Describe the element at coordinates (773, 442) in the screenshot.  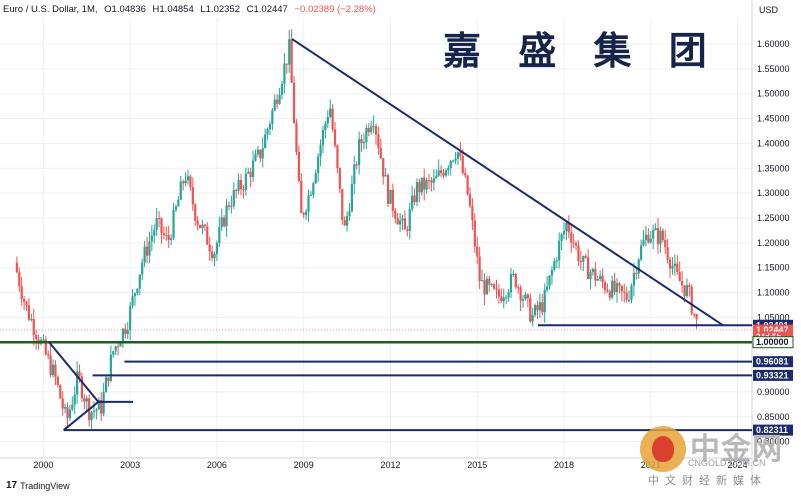
I see `y-tick-label-14: 0.80000` at that location.